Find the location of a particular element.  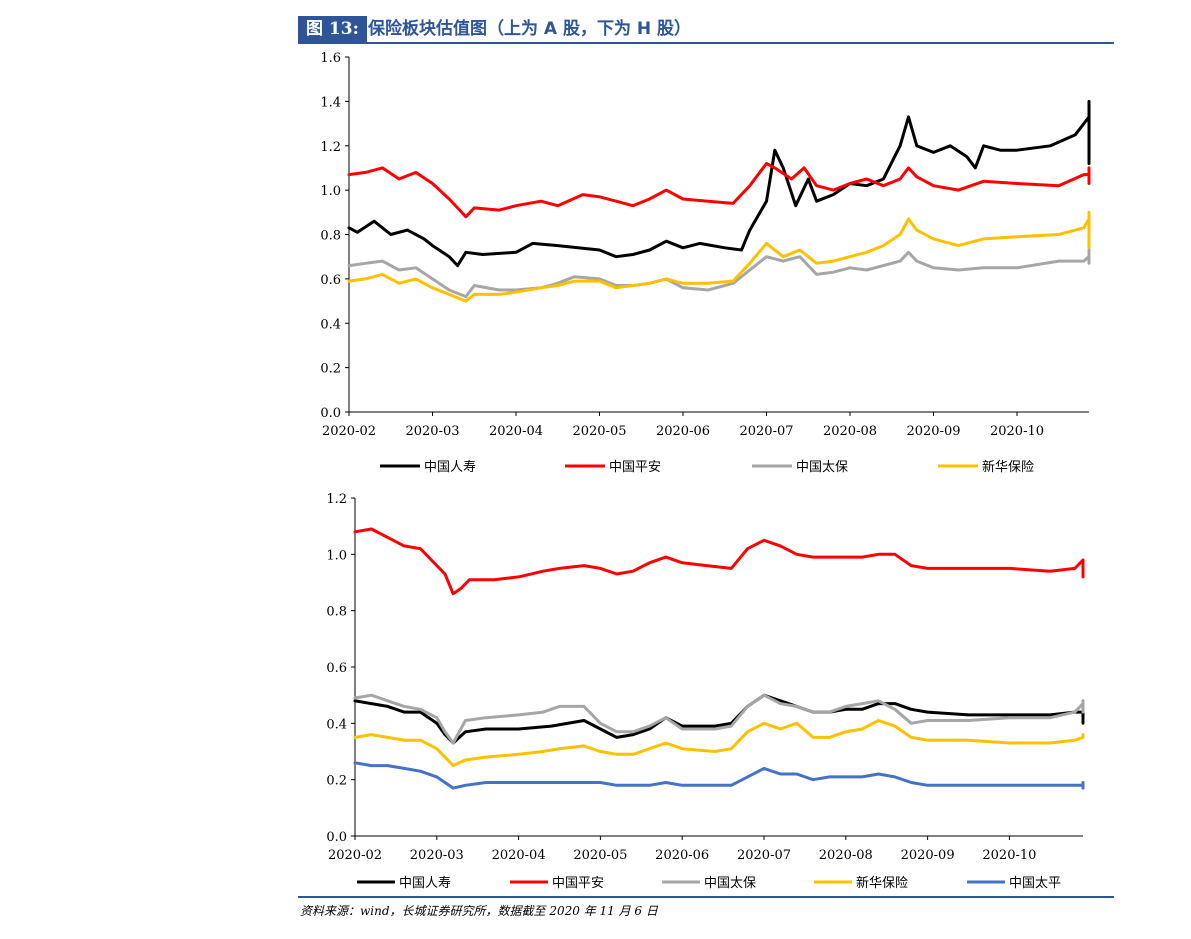

y-tick-label: 1.6 is located at coordinates (330, 58).